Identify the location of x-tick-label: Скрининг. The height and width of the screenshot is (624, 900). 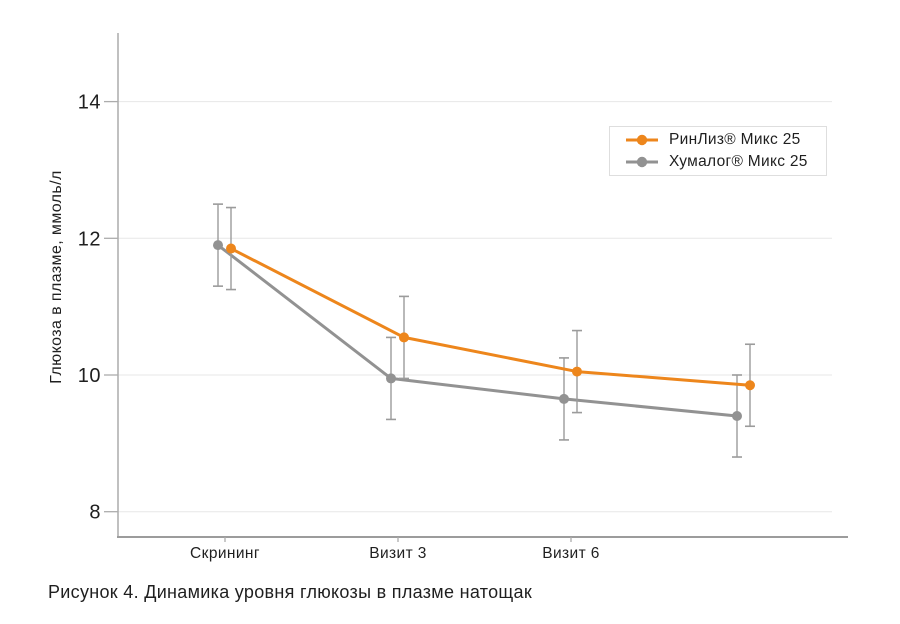
(225, 553).